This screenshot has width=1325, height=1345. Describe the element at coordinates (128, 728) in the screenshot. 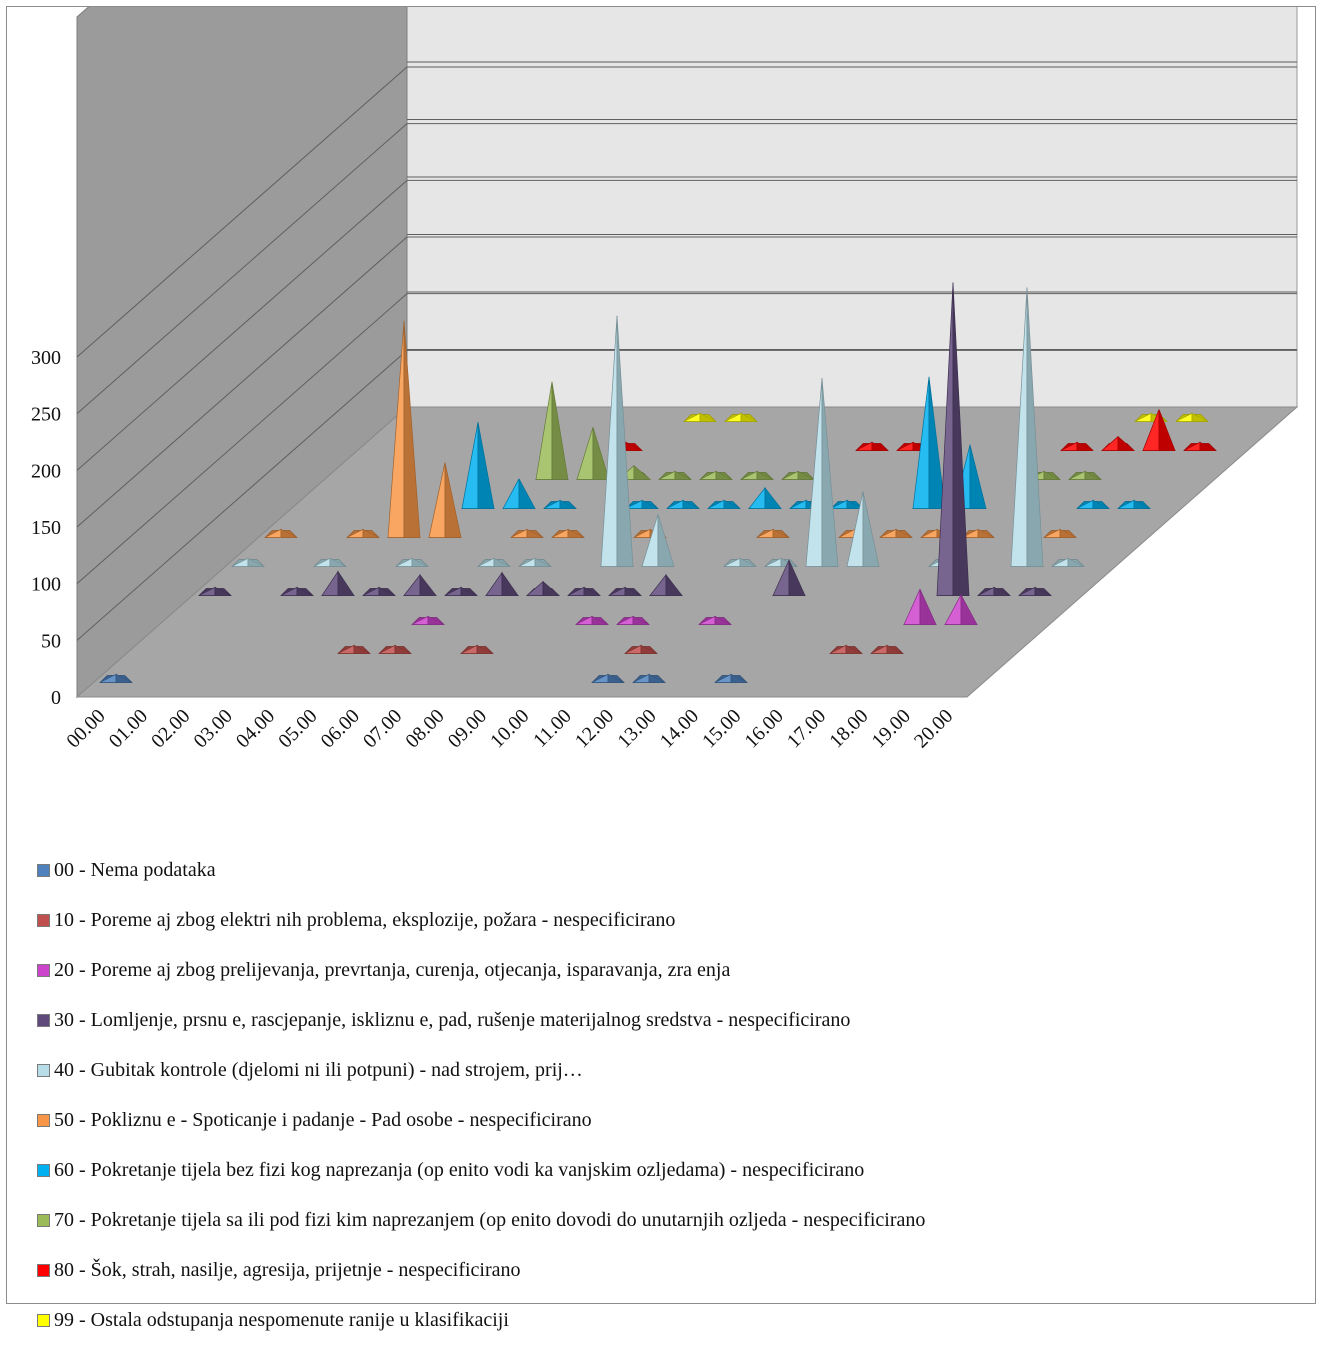

I see `x-tick-label: 01.00` at that location.